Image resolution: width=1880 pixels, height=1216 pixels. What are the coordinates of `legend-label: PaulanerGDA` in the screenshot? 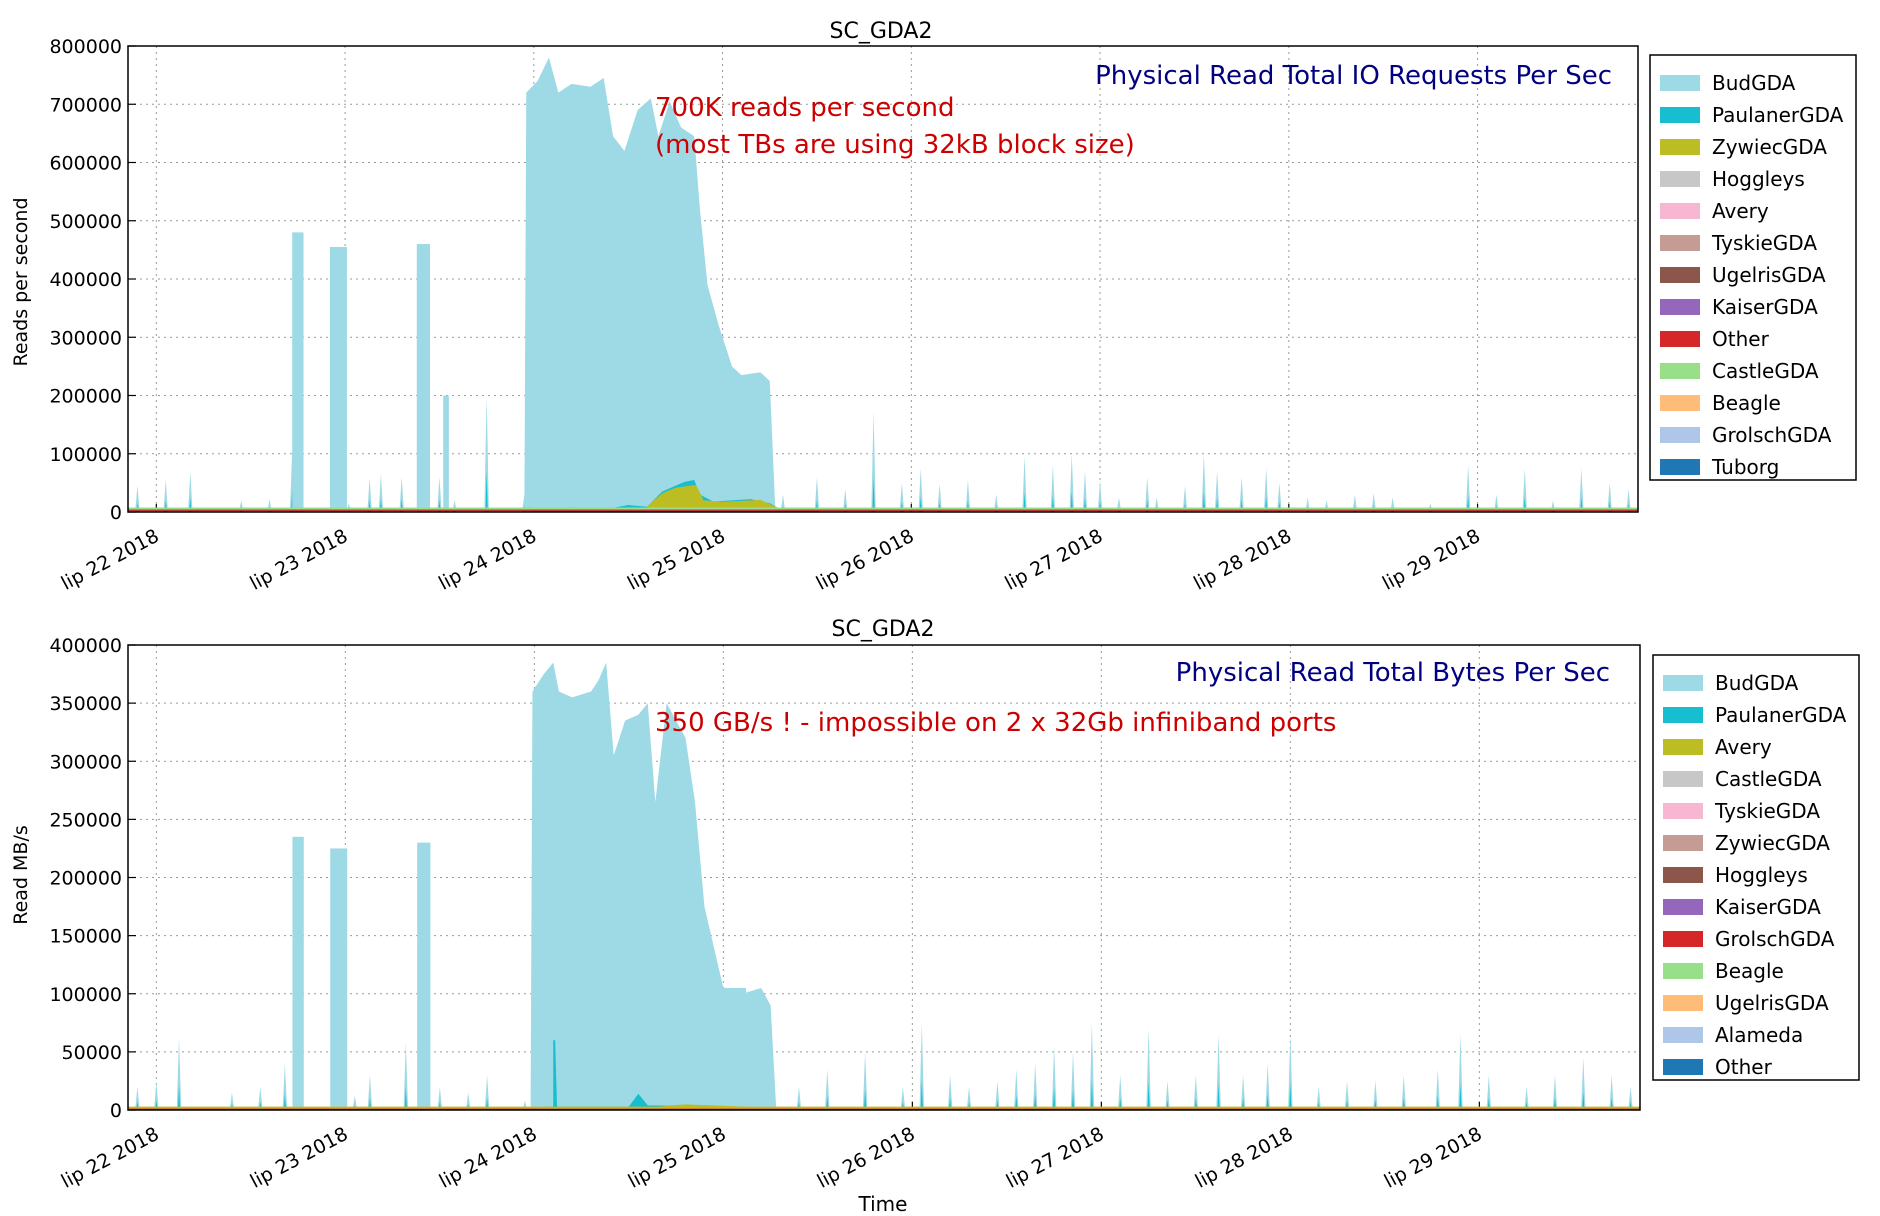 It's located at (1781, 715).